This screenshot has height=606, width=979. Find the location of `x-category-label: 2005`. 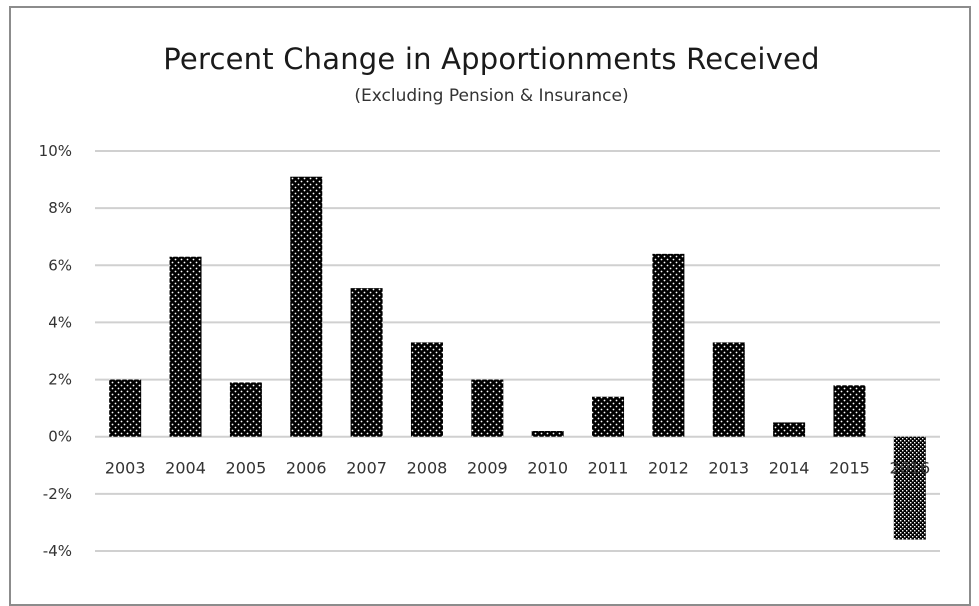

x-category-label: 2005 is located at coordinates (246, 468).